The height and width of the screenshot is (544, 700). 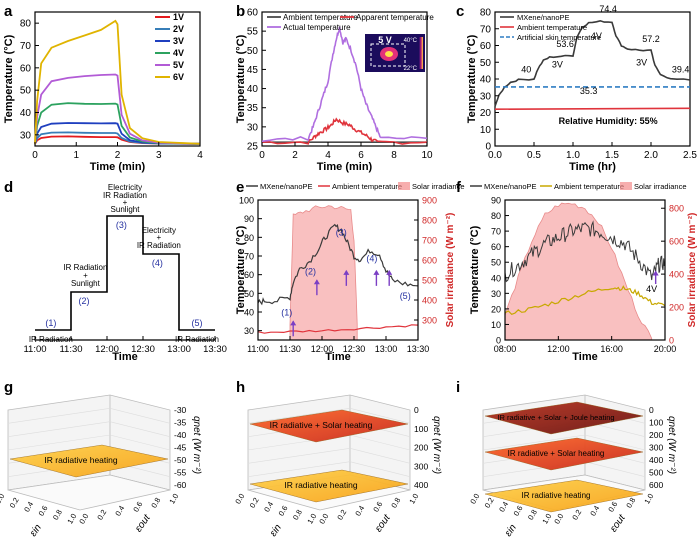 What do you see at coordinates (429, 301) in the screenshot?
I see `y-tick-label: 400` at bounding box center [429, 301].